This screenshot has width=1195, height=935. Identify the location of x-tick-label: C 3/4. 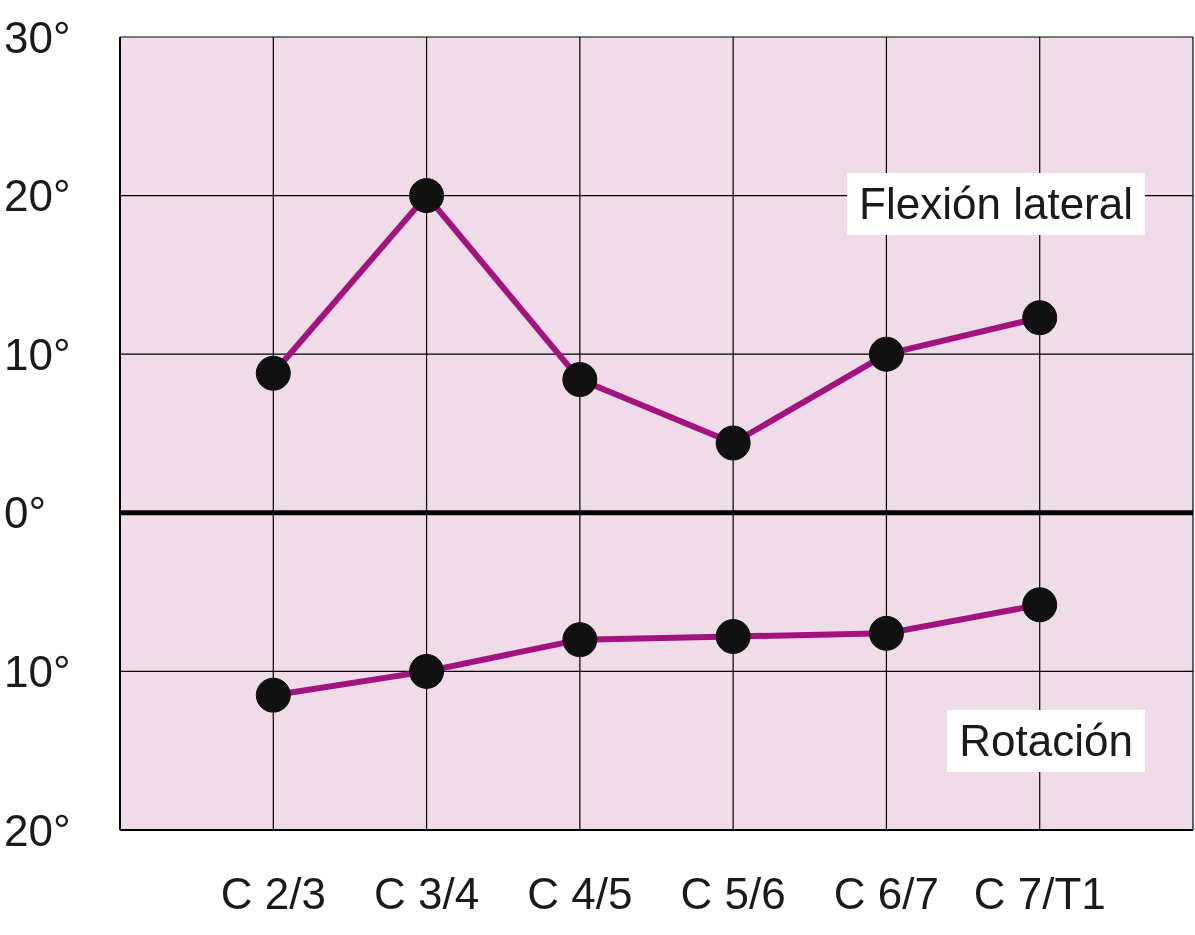
(426, 894).